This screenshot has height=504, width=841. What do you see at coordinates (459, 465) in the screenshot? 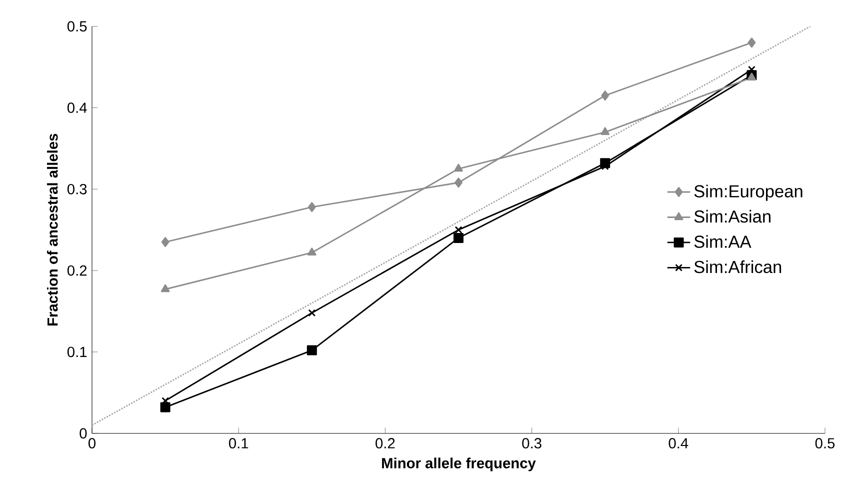
I see `x-axis-title: Minor allele frequency` at bounding box center [459, 465].